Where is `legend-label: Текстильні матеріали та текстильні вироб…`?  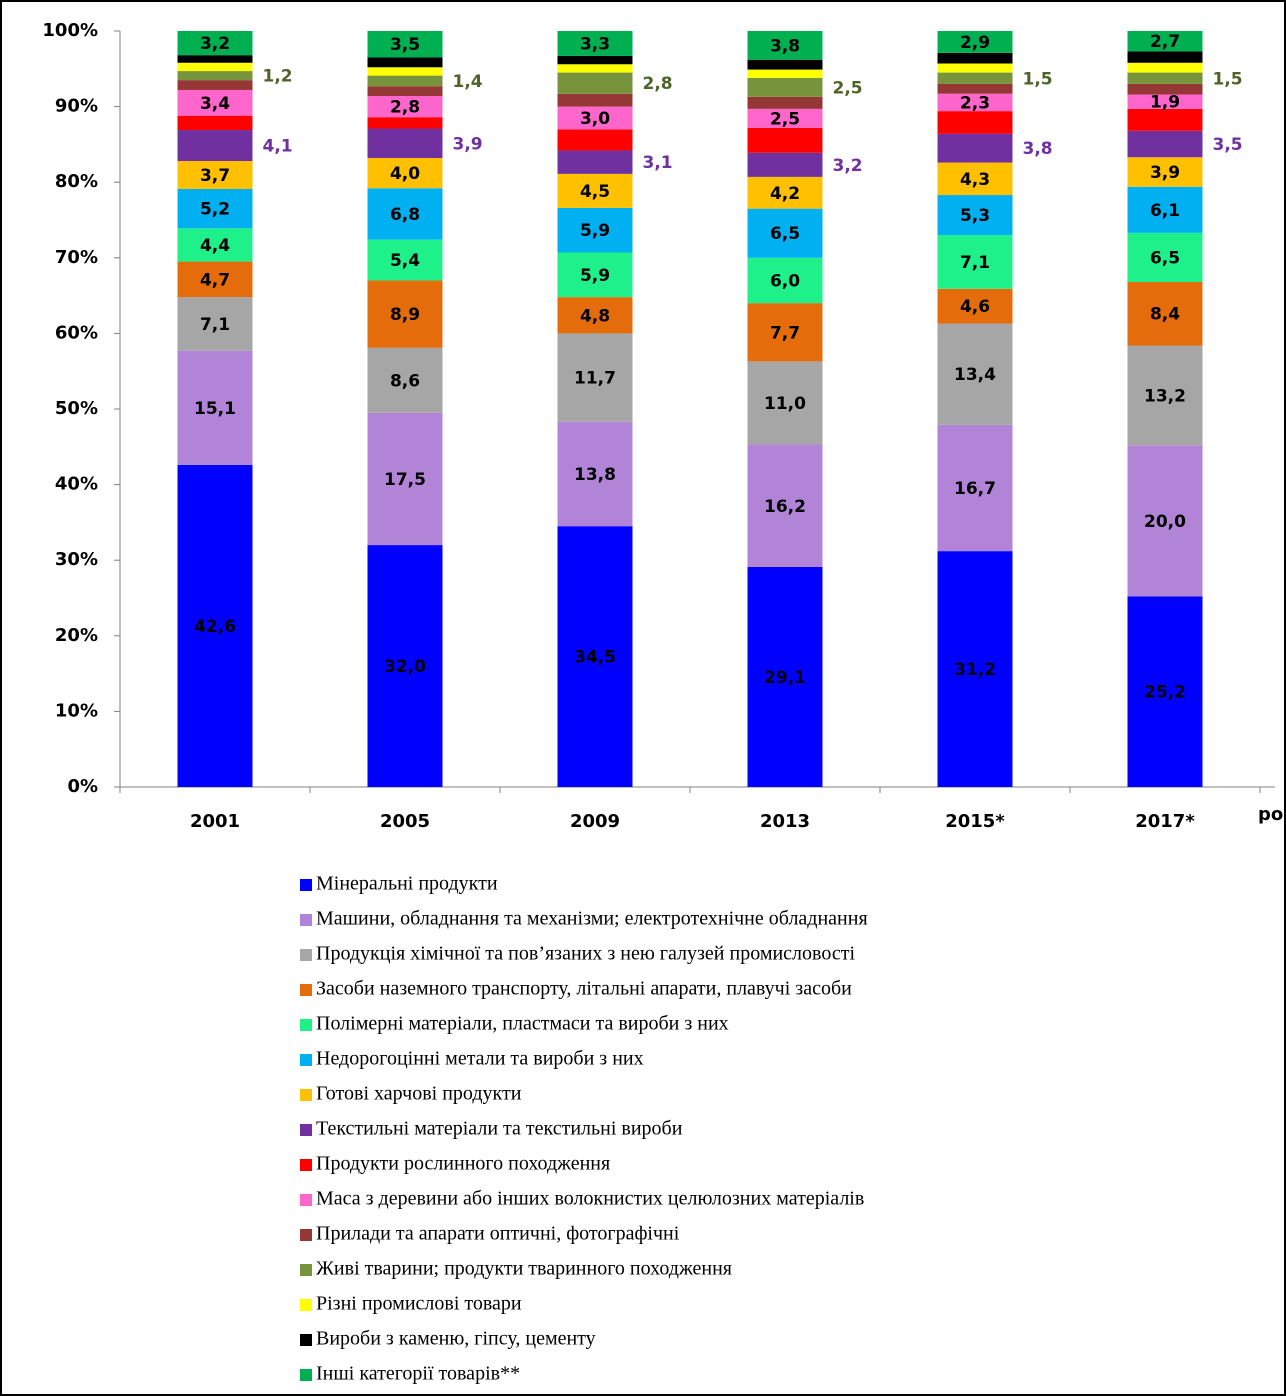 legend-label: Текстильні матеріали та текстильні вироб… is located at coordinates (499, 1129).